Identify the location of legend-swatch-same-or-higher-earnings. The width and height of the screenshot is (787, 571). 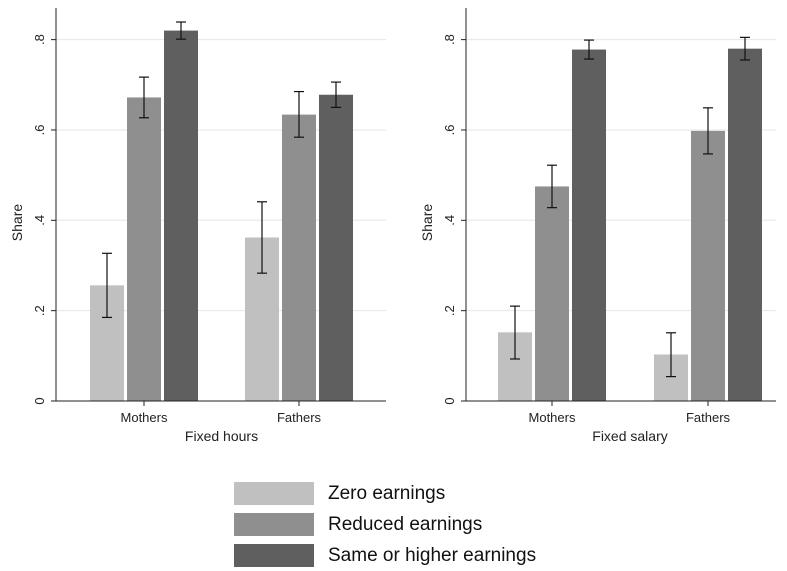
(274, 555).